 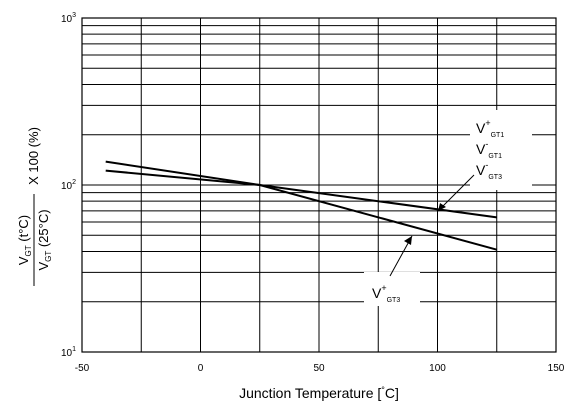 What do you see at coordinates (23, 260) in the screenshot?
I see `y-label-num-v: V` at bounding box center [23, 260].